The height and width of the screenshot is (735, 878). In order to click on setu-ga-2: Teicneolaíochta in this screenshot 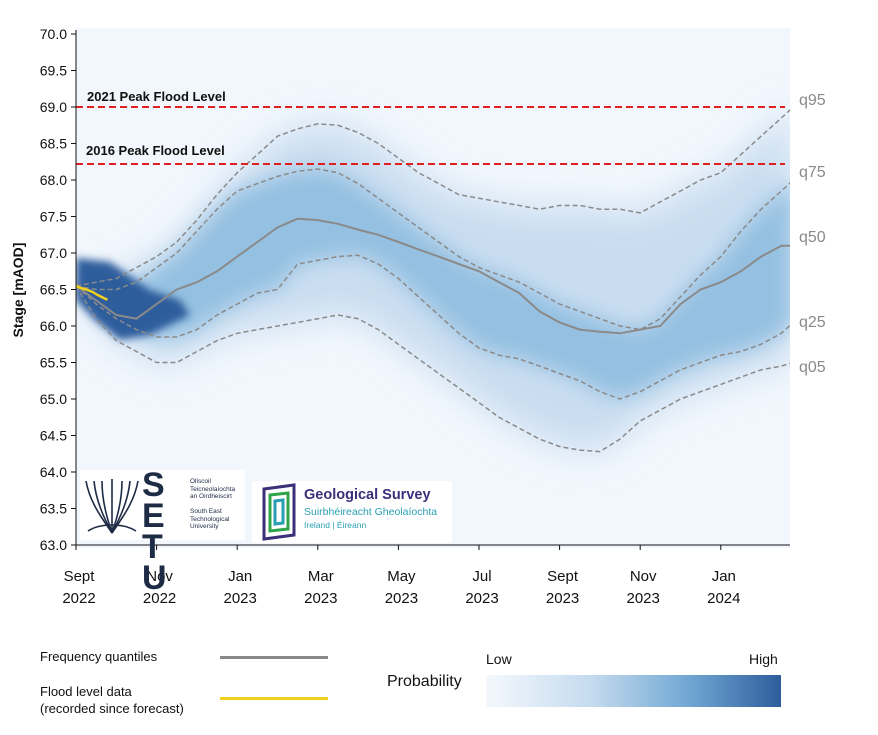, I will do `click(213, 489)`.